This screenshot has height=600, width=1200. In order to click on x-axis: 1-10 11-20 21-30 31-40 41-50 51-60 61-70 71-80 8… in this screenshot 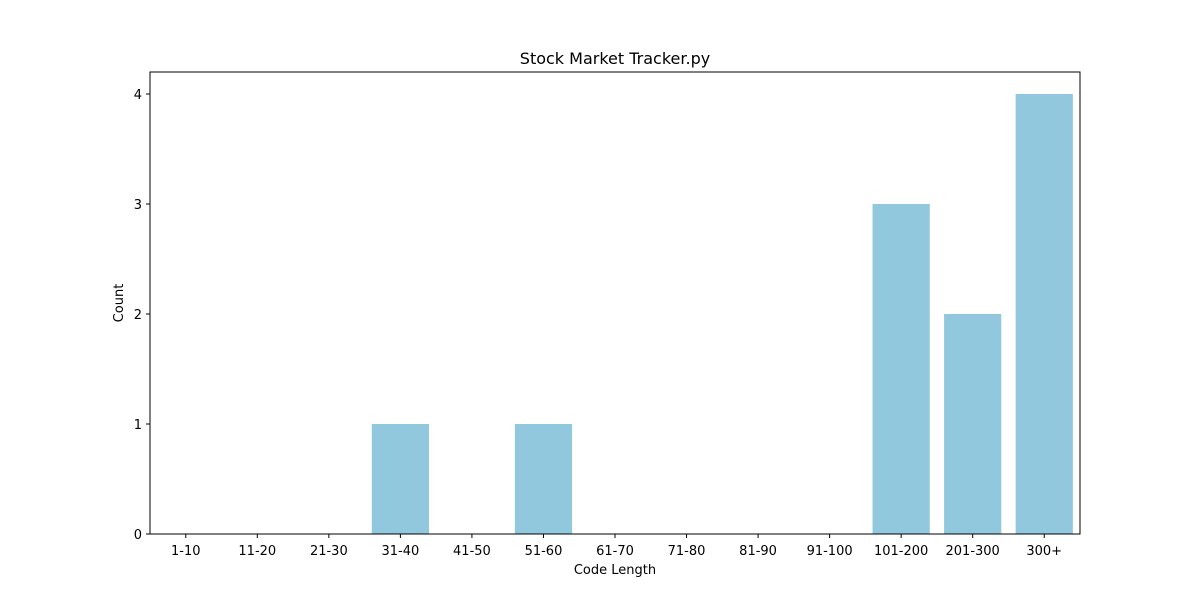, I will do `click(616, 546)`.